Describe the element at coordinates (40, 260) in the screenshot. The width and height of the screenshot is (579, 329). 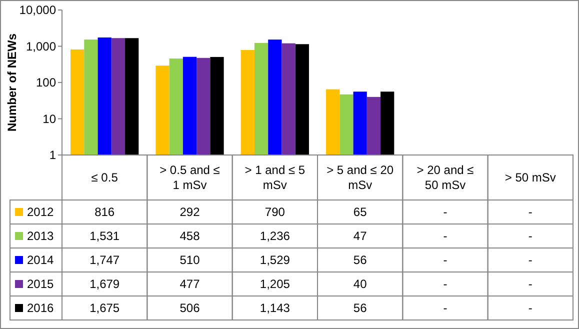
I see `legend-label: 2014` at that location.